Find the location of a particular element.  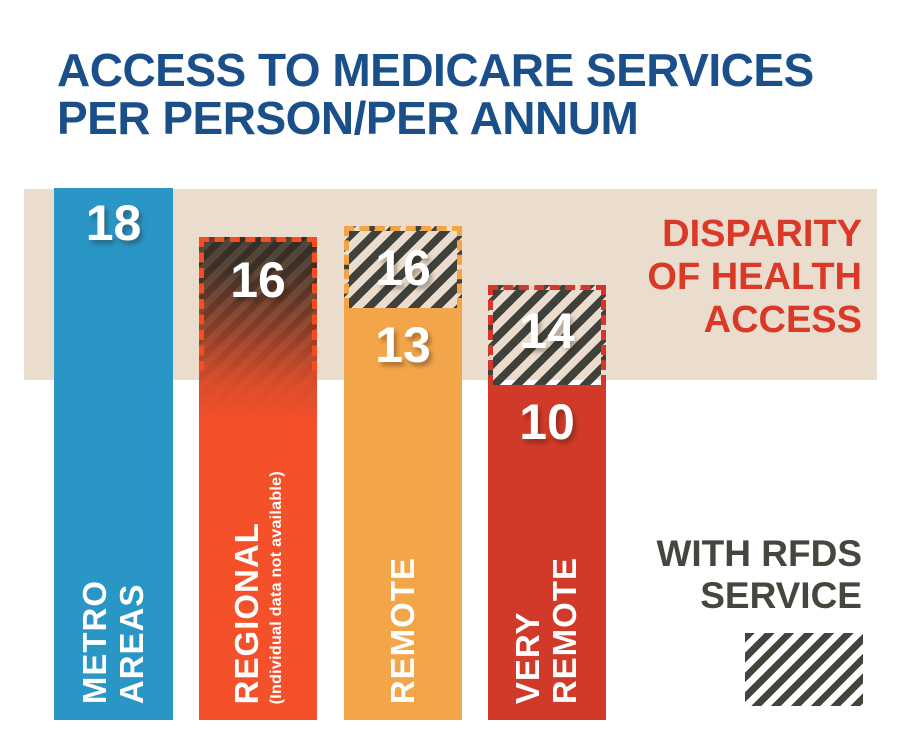

bar-label-regional-subtext: (Individual data not available) is located at coordinates (276, 587).